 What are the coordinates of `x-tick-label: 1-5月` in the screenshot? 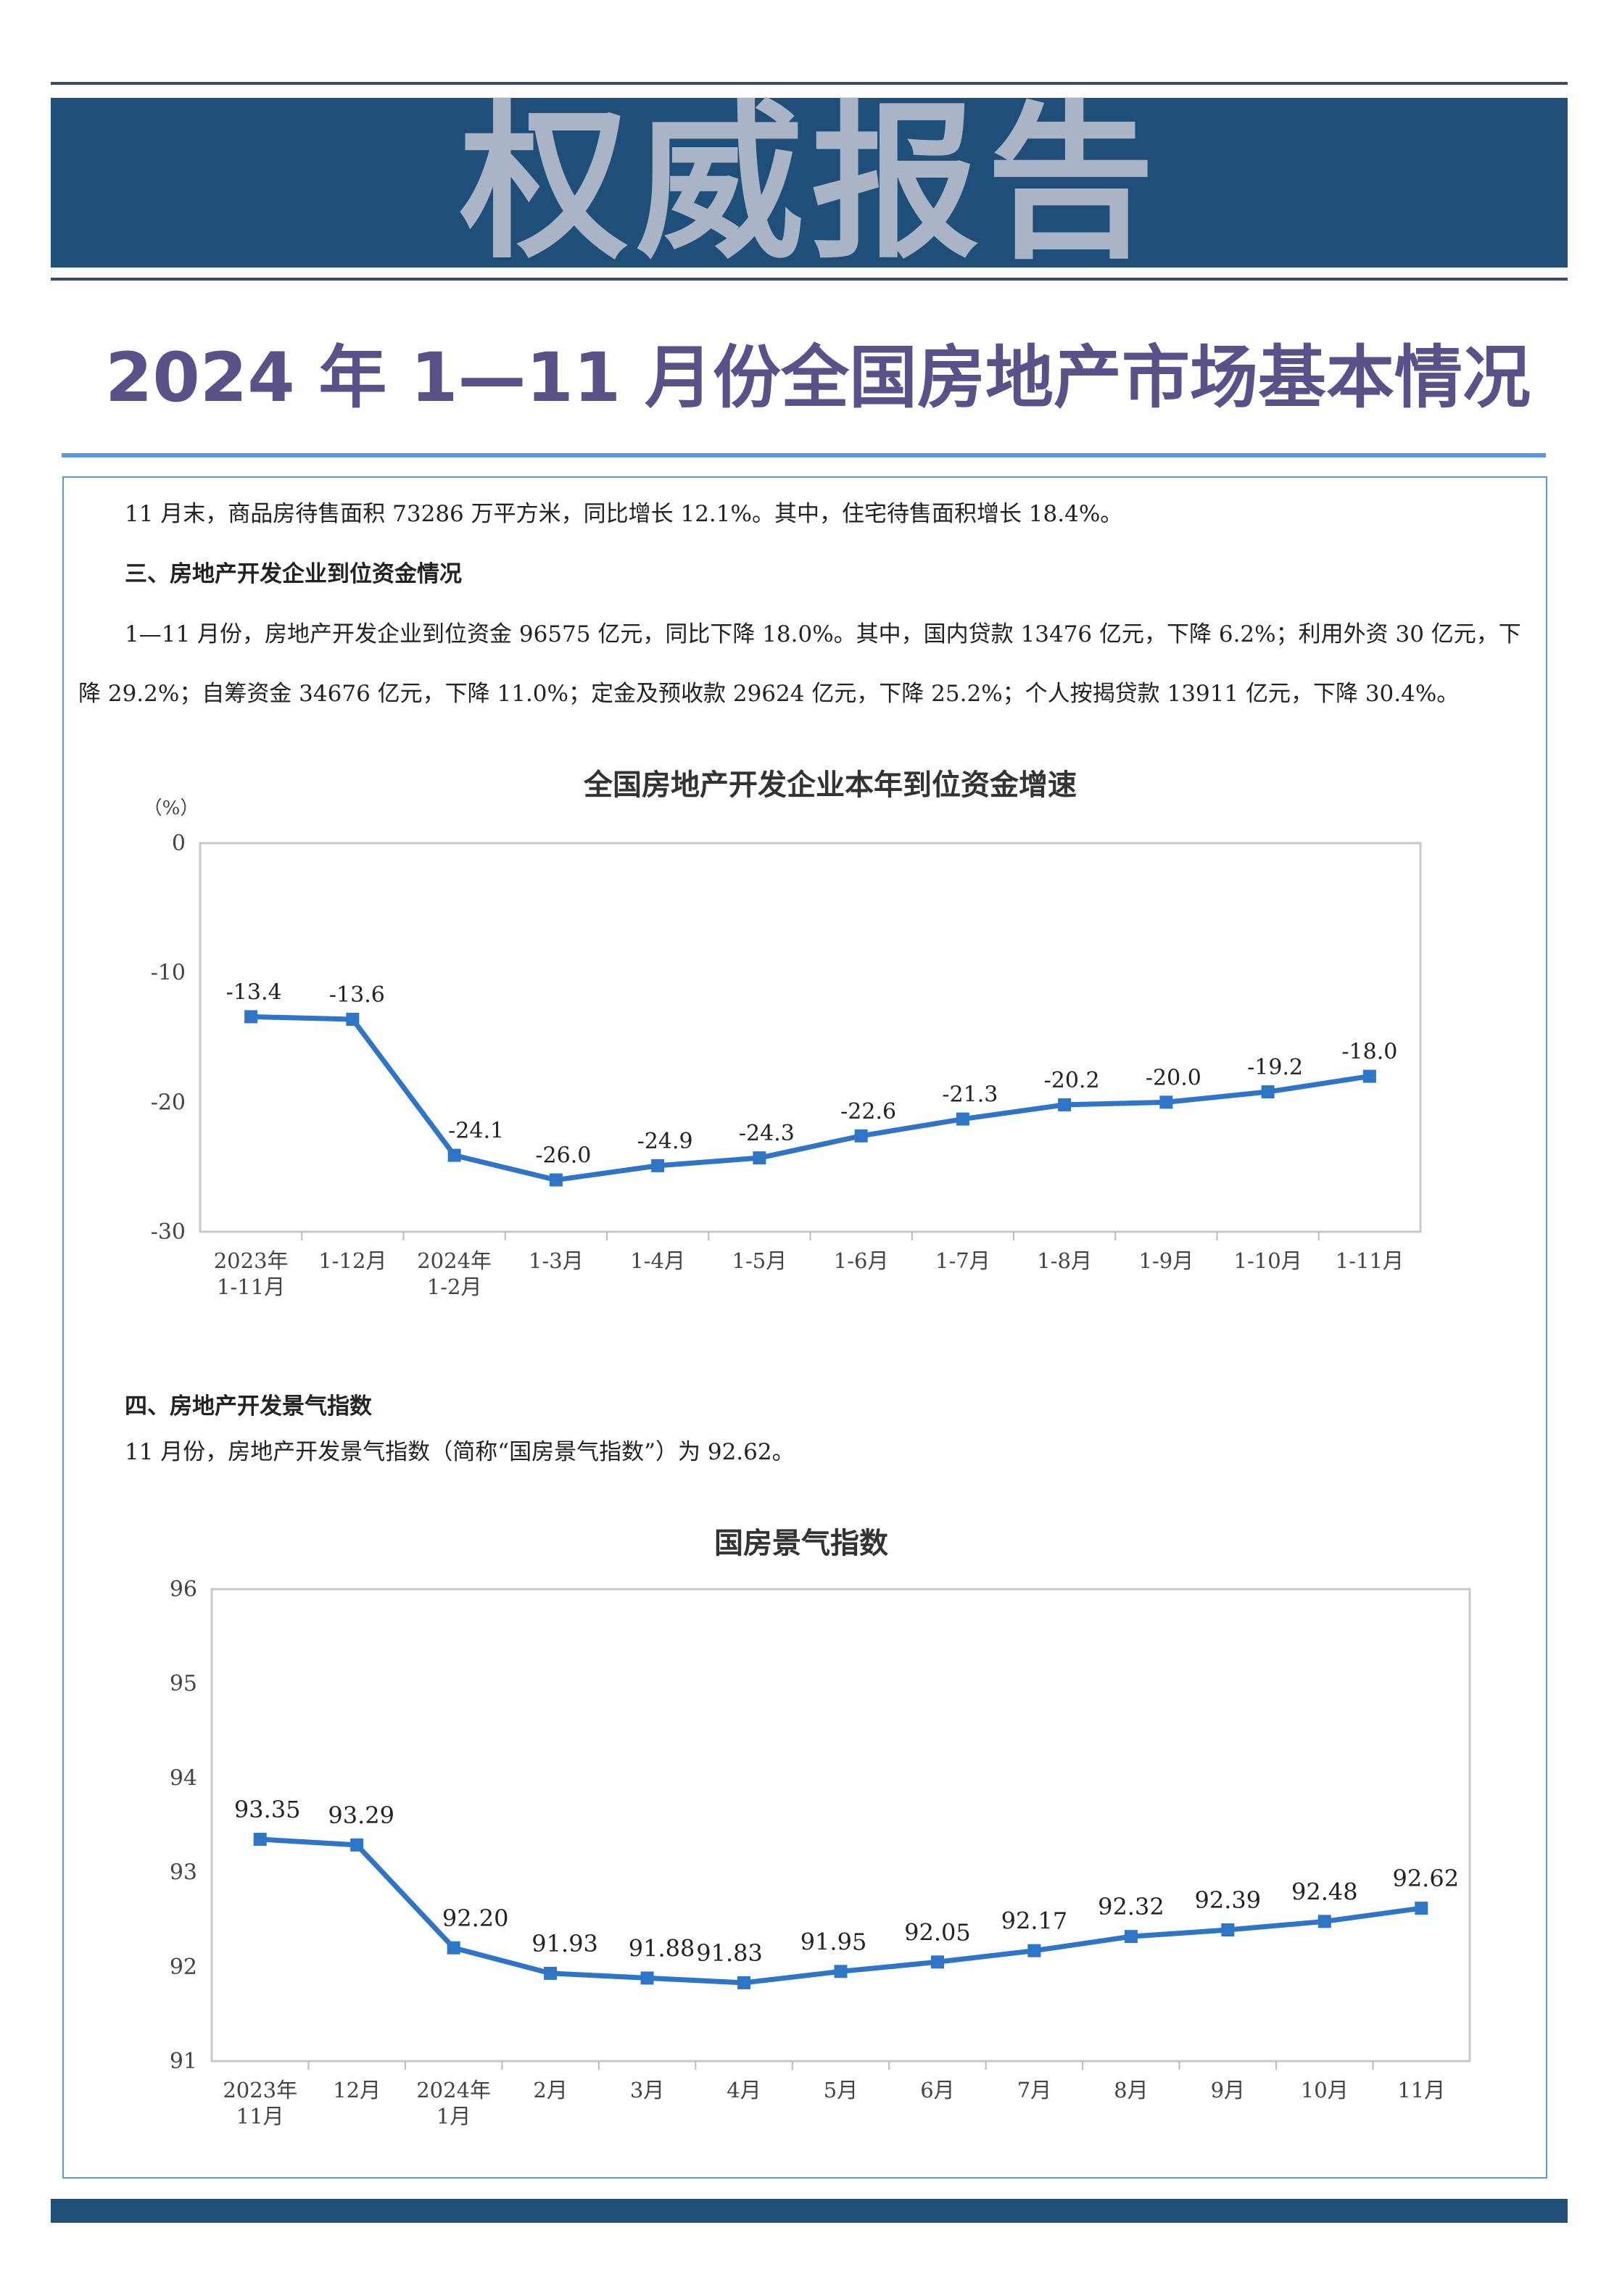 It's located at (759, 1260).